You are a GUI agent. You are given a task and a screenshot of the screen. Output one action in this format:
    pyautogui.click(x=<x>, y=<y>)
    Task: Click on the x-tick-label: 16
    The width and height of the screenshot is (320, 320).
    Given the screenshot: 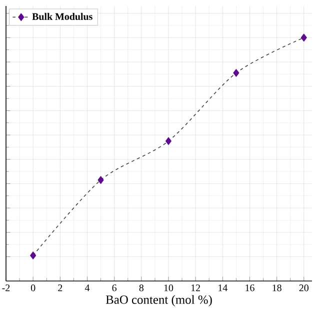 What is the action you would take?
    pyautogui.click(x=250, y=288)
    